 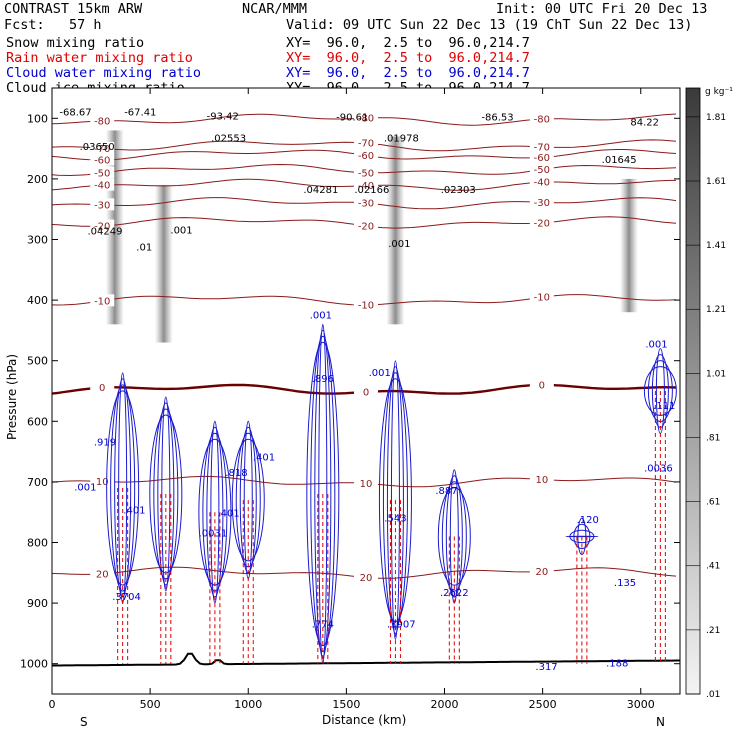 What do you see at coordinates (602, 9) in the screenshot?
I see `init-time: Init: 00 UTC Fri 20 Dec 13` at bounding box center [602, 9].